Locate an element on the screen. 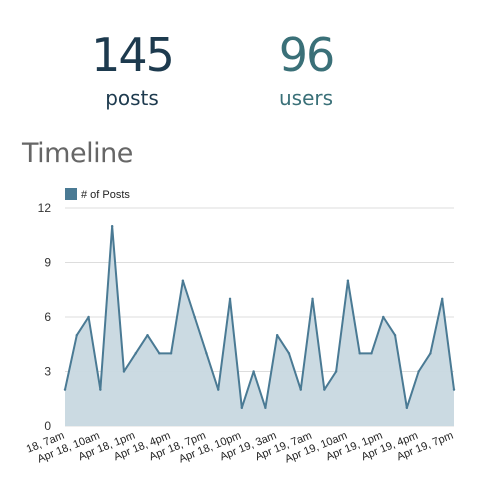  posts-stat: 145 posts is located at coordinates (132, 70).